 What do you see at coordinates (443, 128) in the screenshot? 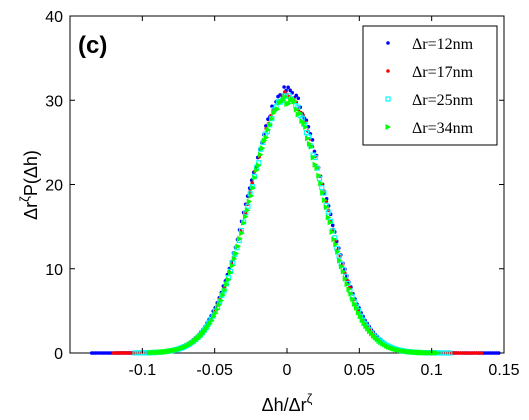
I see `legend-label: Δr=34nm` at bounding box center [443, 128].